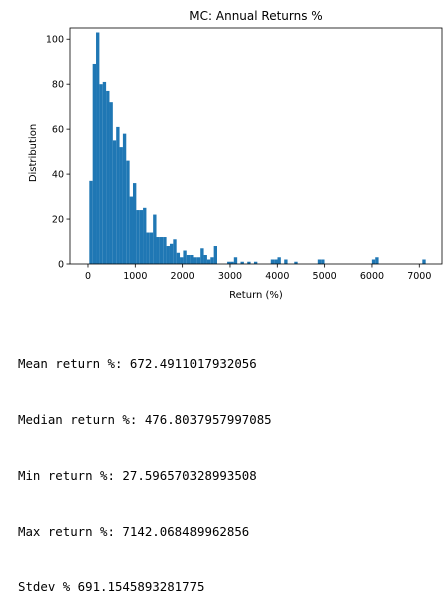  Describe the element at coordinates (58, 130) in the screenshot. I see `y-tick-label: 60` at that location.